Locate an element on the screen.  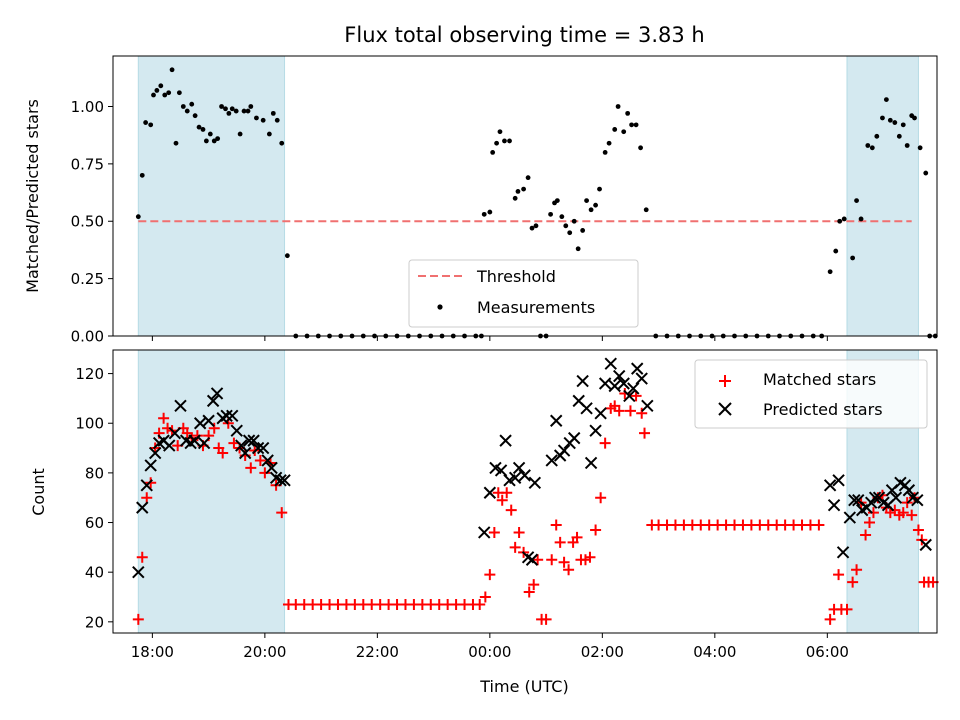
shaded-interval is located at coordinates (882, 196).